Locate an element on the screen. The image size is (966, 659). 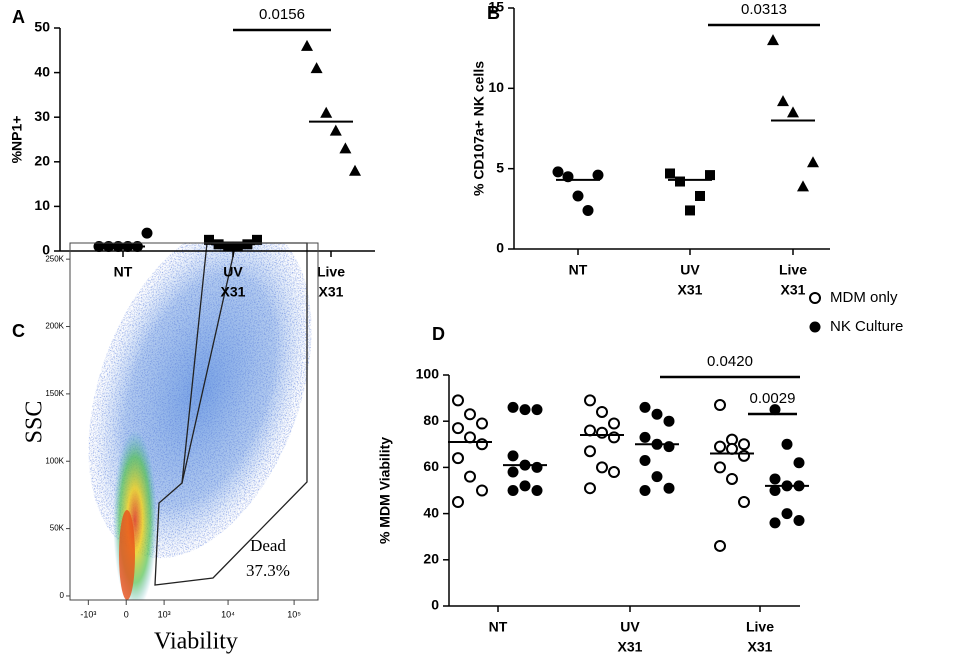
p-value: 0.0029 is located at coordinates (773, 398).